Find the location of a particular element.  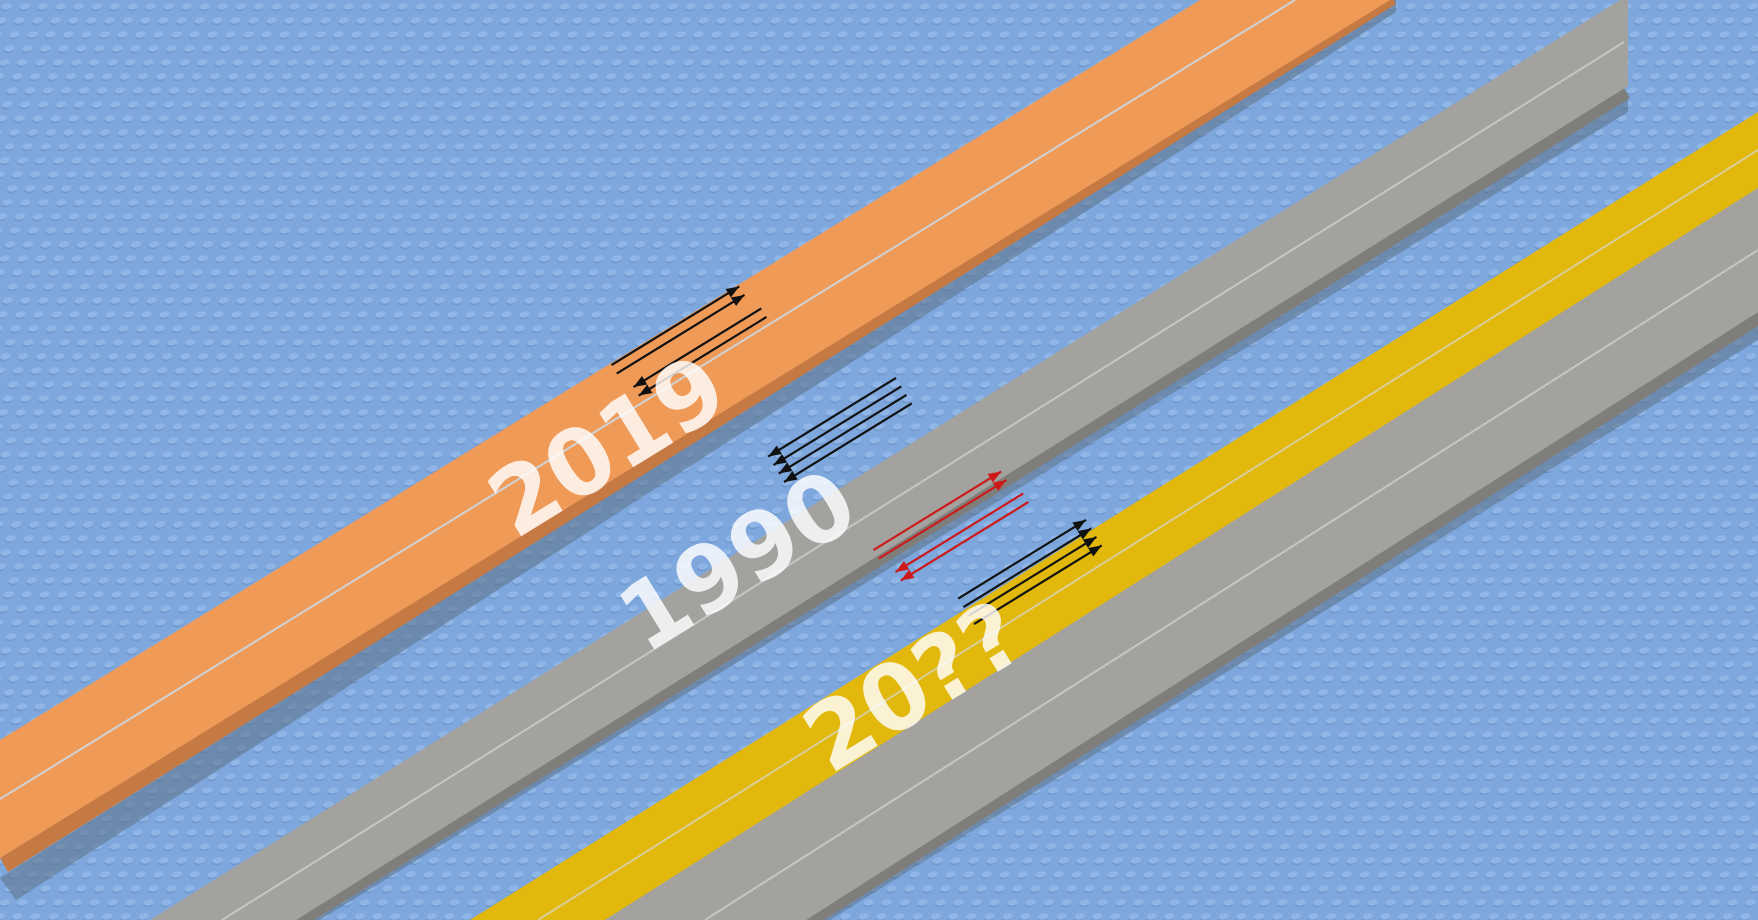

road-2019-arrows is located at coordinates (689, 341).